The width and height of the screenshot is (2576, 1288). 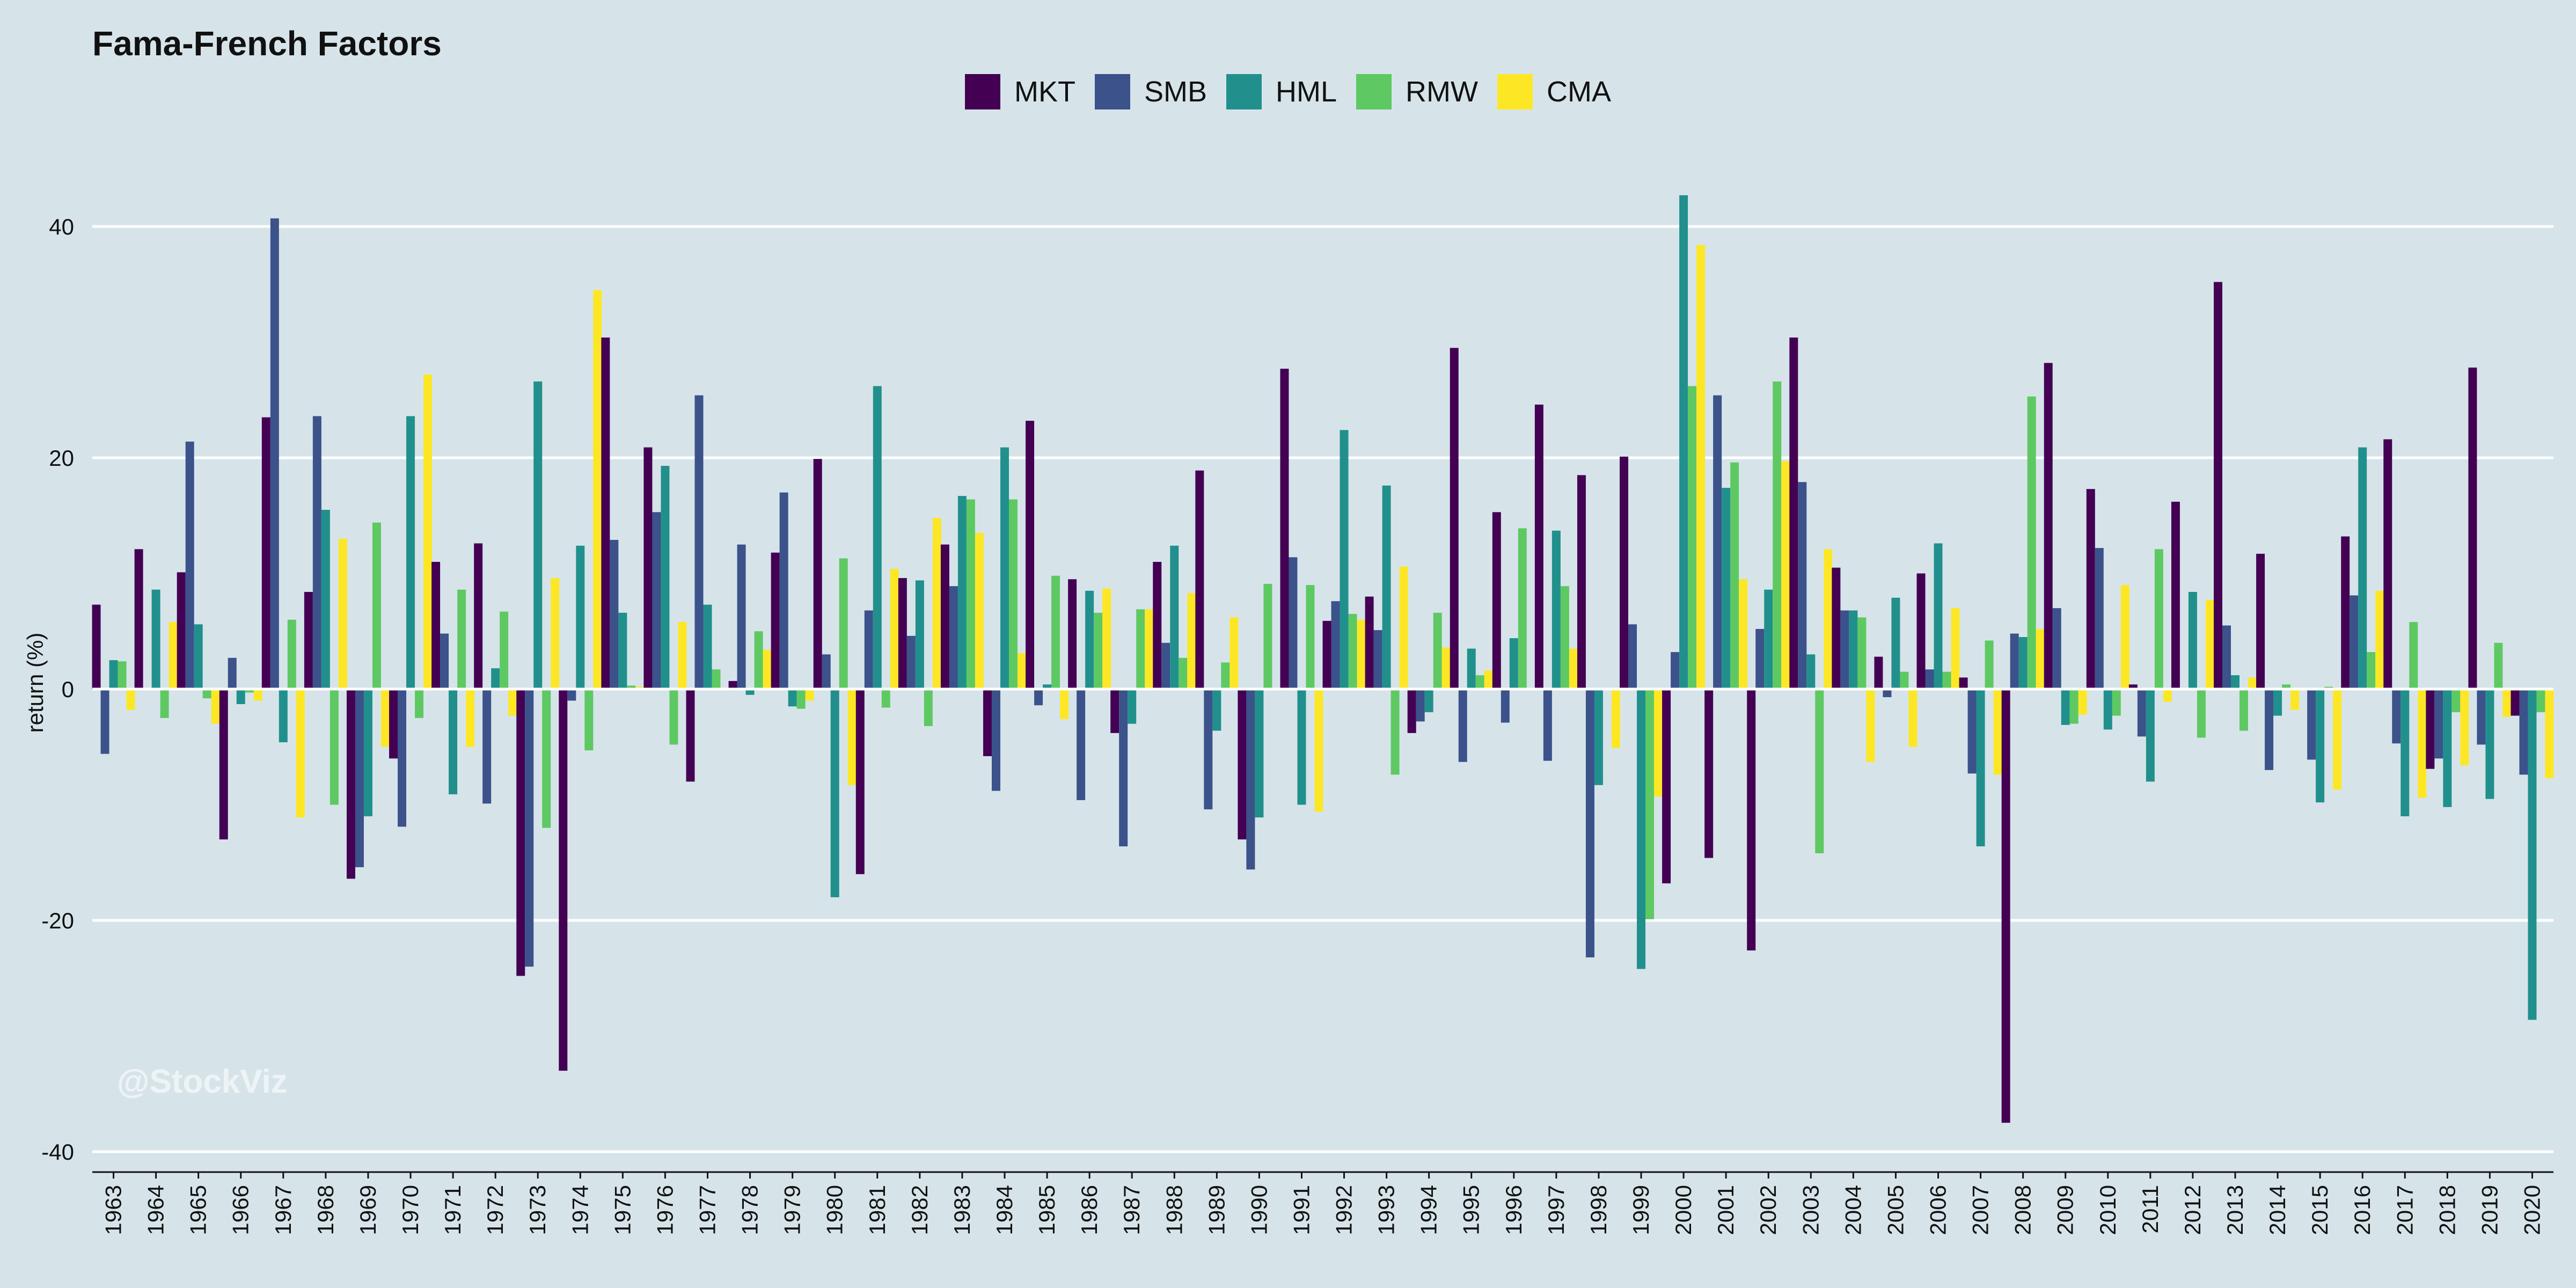 What do you see at coordinates (1895, 643) in the screenshot?
I see `bar-hml-2005` at bounding box center [1895, 643].